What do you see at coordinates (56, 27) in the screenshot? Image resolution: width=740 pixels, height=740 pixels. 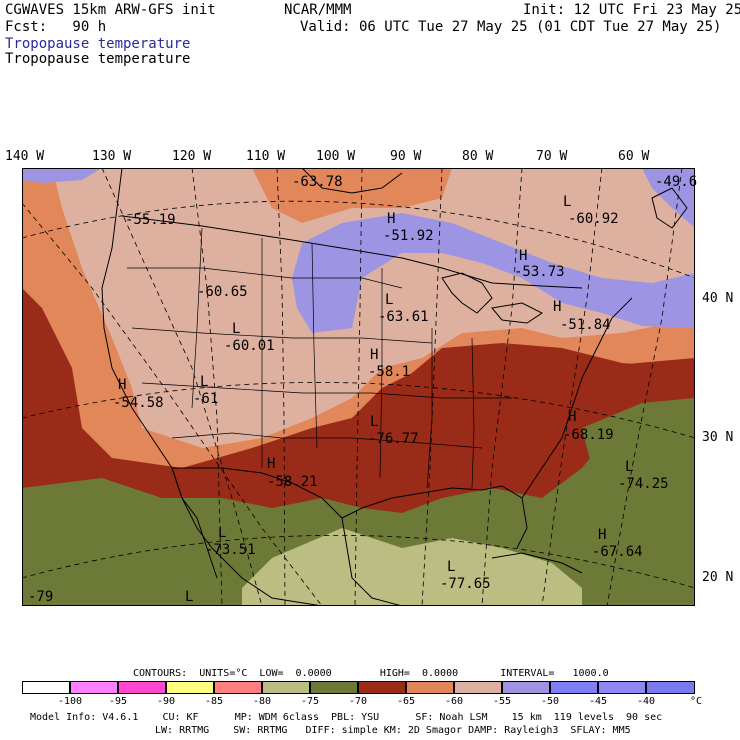 I see `forecast-hour: Fcst: 90 h` at bounding box center [56, 27].